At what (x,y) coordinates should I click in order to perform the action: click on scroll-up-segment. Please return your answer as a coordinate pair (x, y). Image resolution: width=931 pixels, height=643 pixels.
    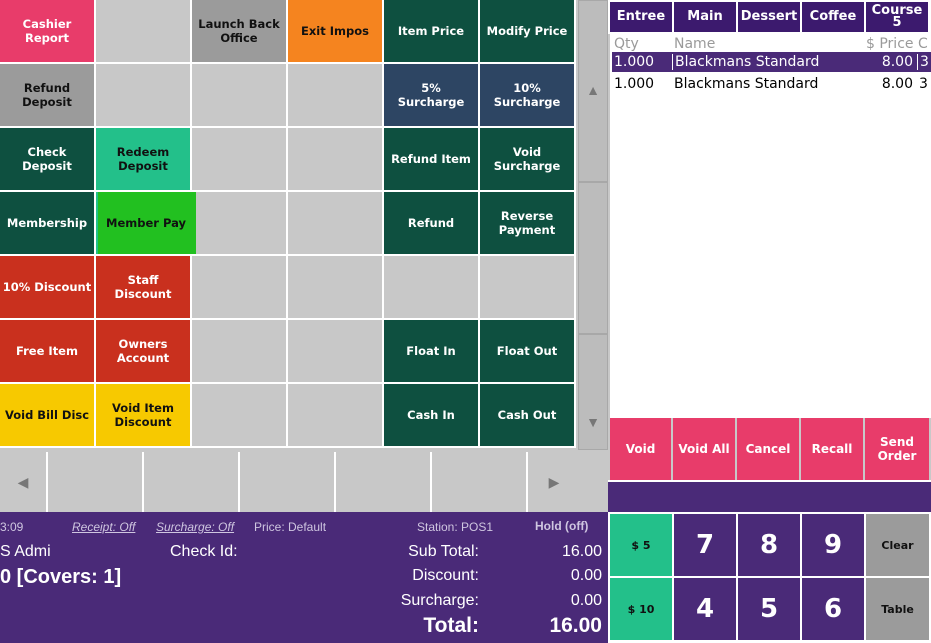
    Looking at the image, I should click on (593, 91).